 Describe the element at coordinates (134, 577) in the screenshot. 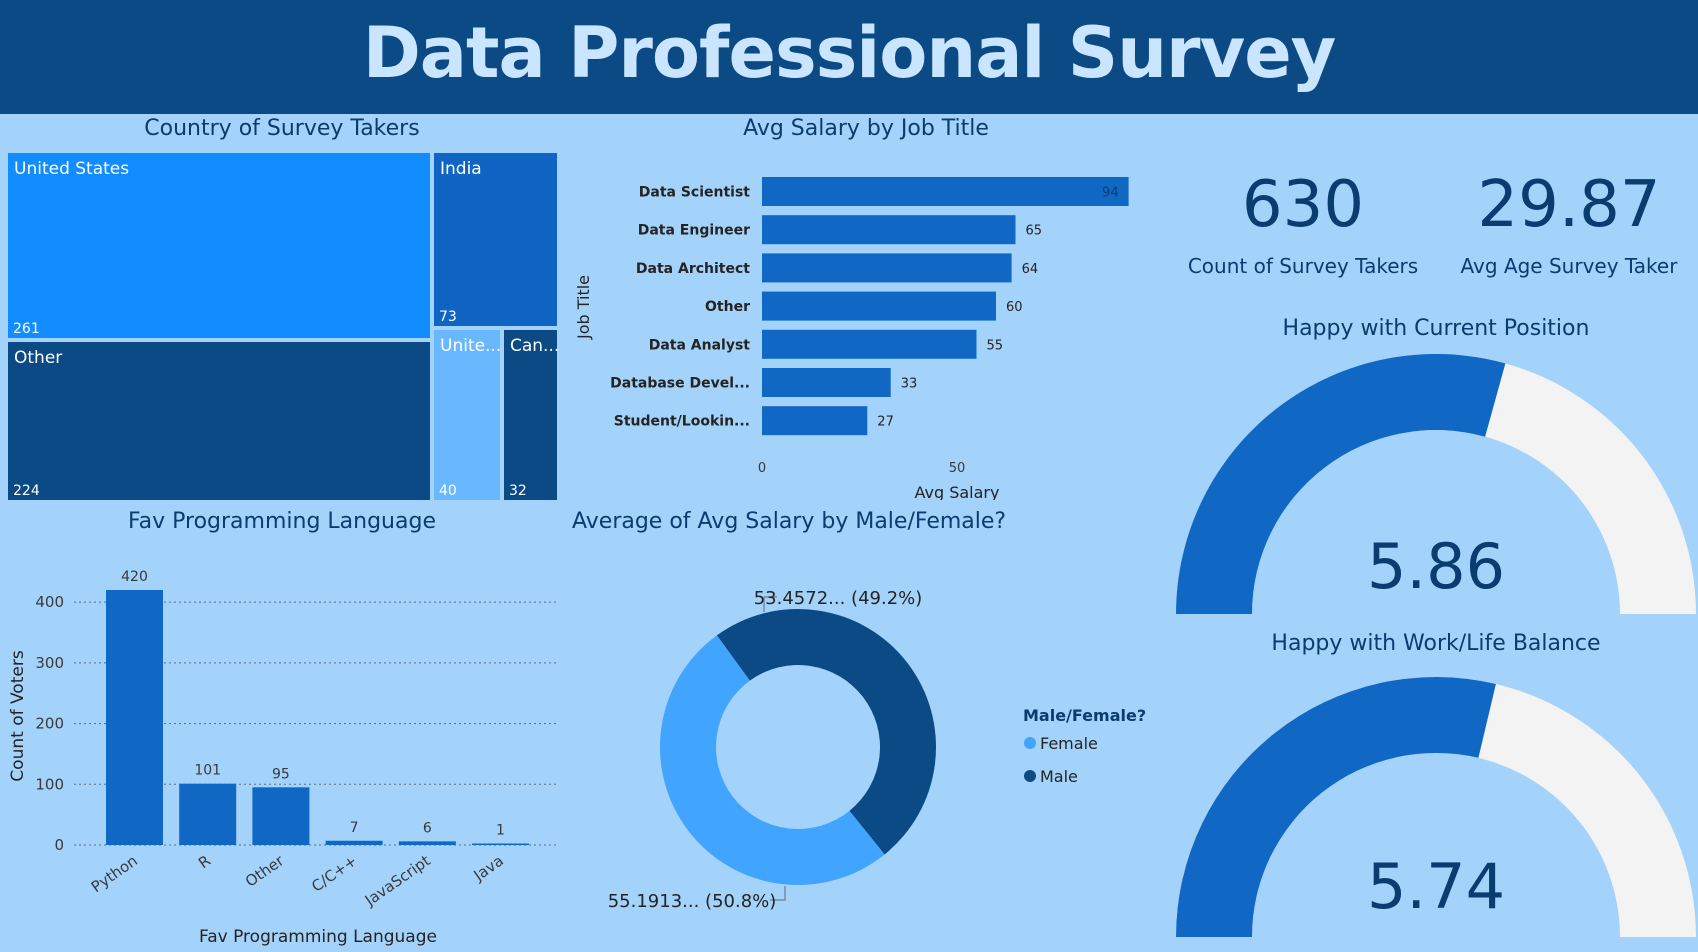

I see `lang-data-label: 420` at that location.